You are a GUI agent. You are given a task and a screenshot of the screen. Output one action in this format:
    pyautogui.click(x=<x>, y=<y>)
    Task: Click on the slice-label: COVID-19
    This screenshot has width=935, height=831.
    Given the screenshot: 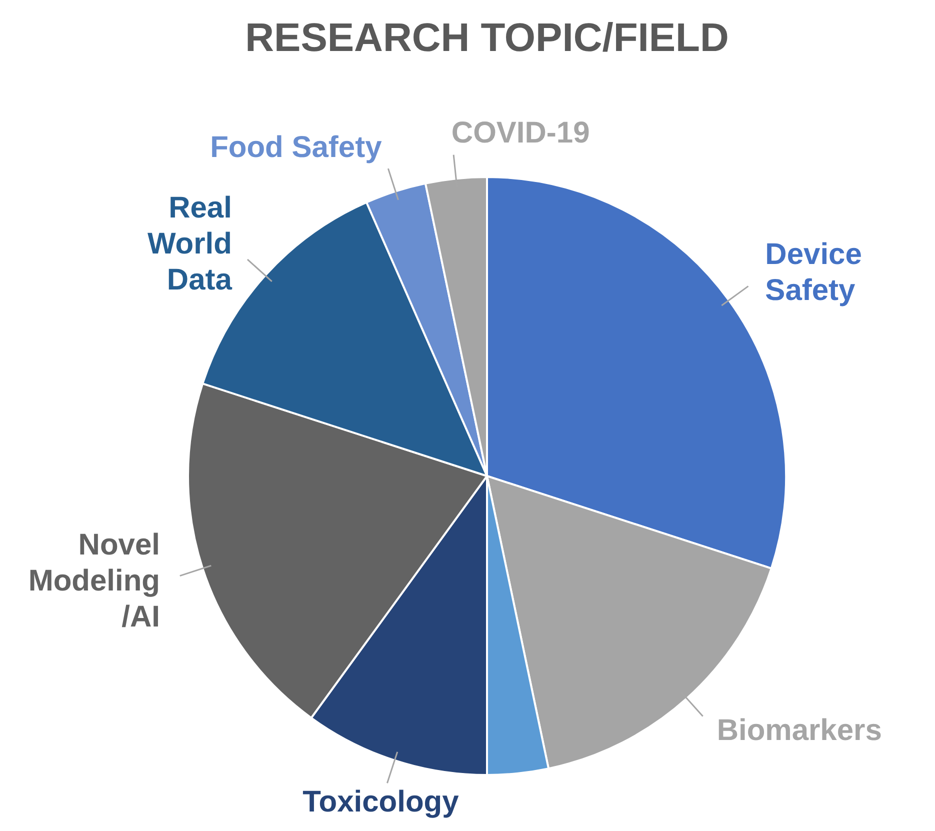 What is the action you would take?
    pyautogui.click(x=520, y=133)
    